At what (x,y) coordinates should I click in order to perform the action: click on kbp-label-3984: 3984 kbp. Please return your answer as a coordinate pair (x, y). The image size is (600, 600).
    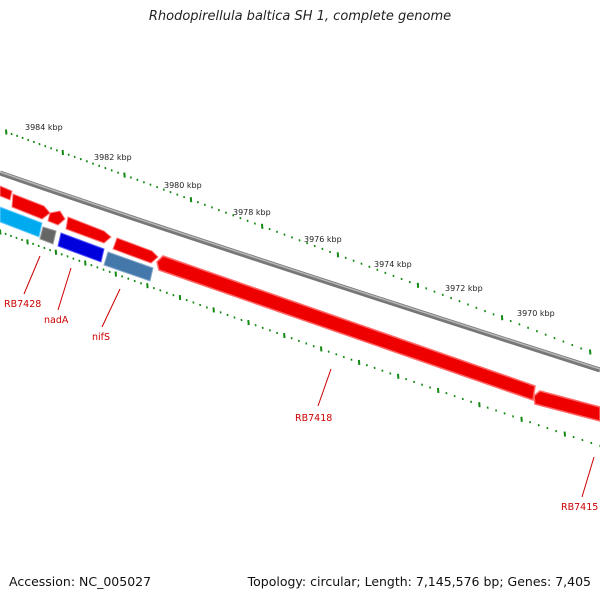
    Looking at the image, I should click on (44, 127).